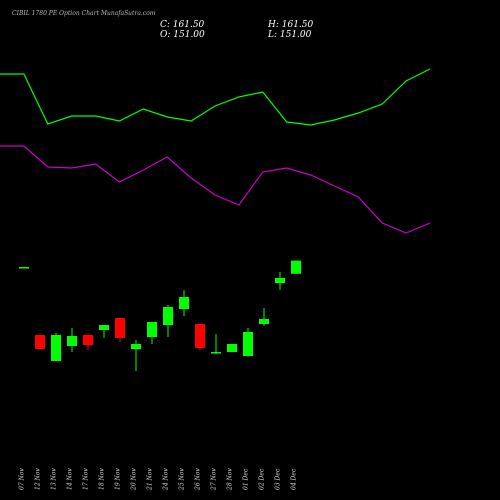  Describe the element at coordinates (294, 479) in the screenshot. I see `x-tick-label: 04 Dec` at that location.